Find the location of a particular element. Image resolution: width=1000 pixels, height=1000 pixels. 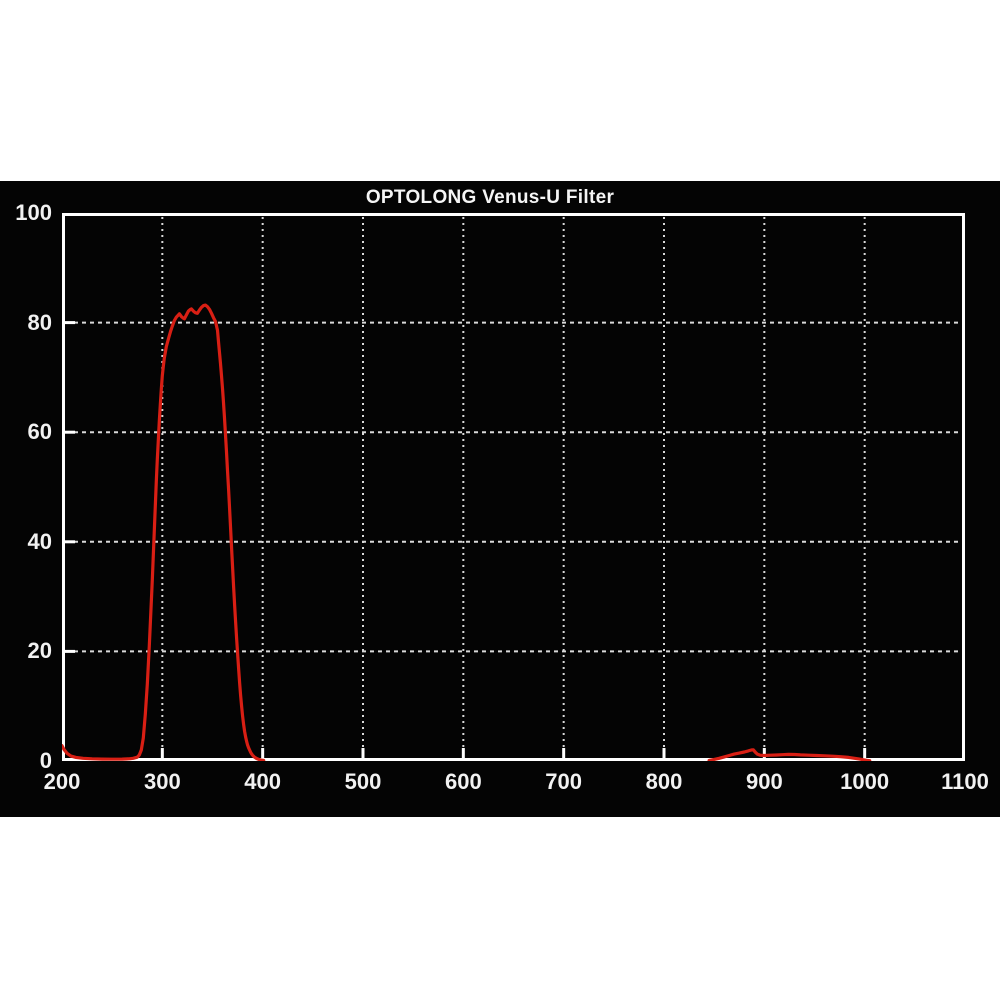

x-tick-label: 800 is located at coordinates (664, 781).